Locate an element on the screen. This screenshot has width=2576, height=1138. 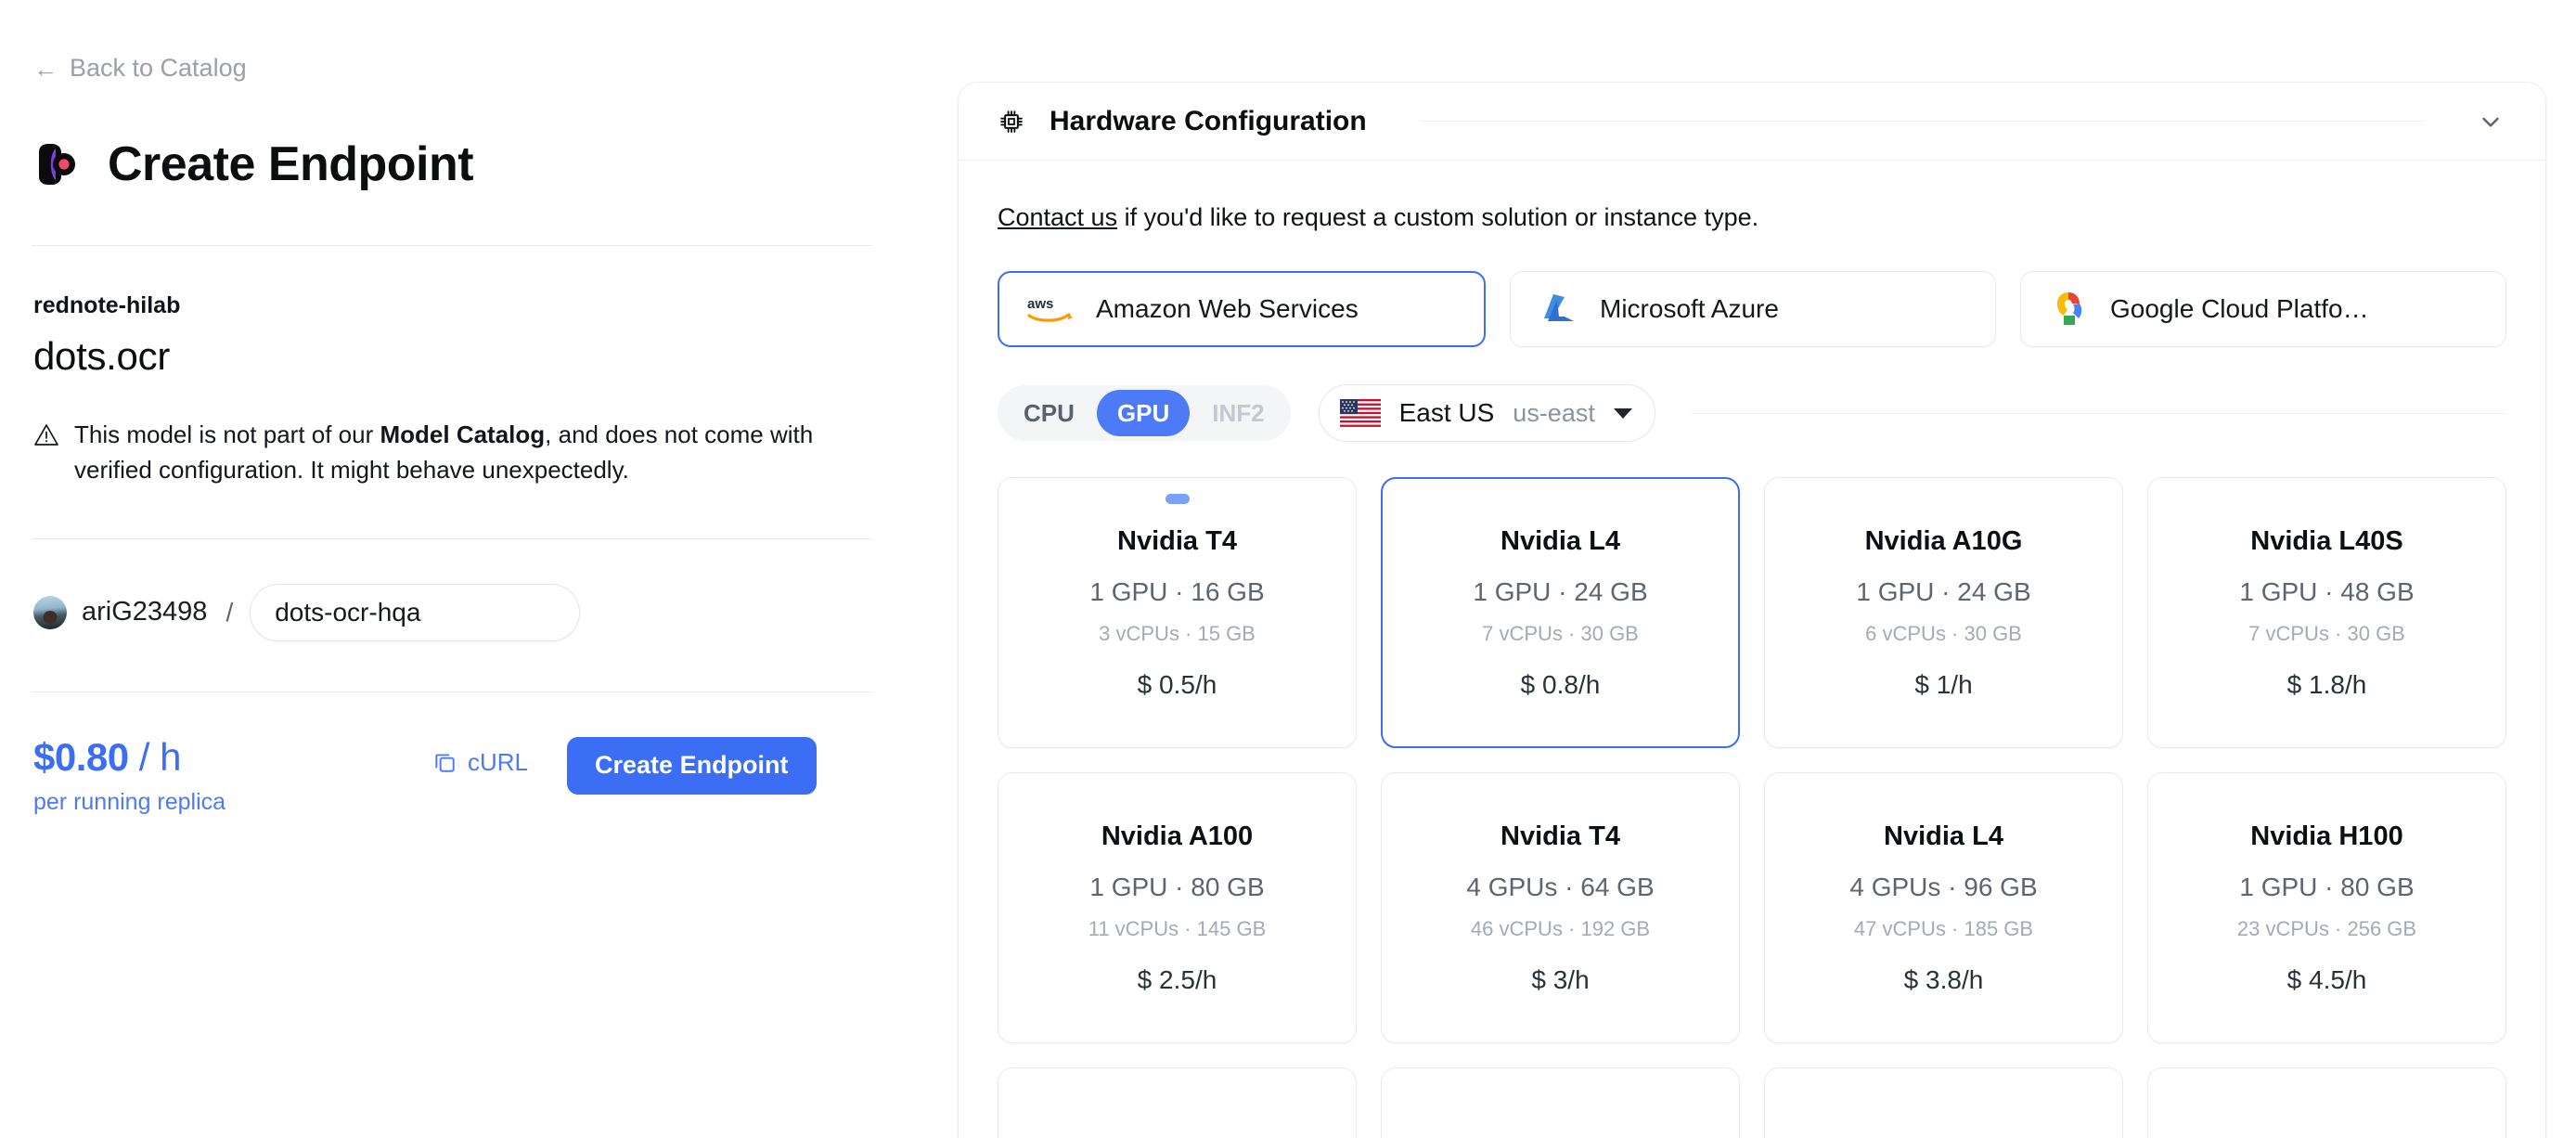
cloud-provider-selector: aws Amazon Web Services Microsoft Azure is located at coordinates (1752, 309).